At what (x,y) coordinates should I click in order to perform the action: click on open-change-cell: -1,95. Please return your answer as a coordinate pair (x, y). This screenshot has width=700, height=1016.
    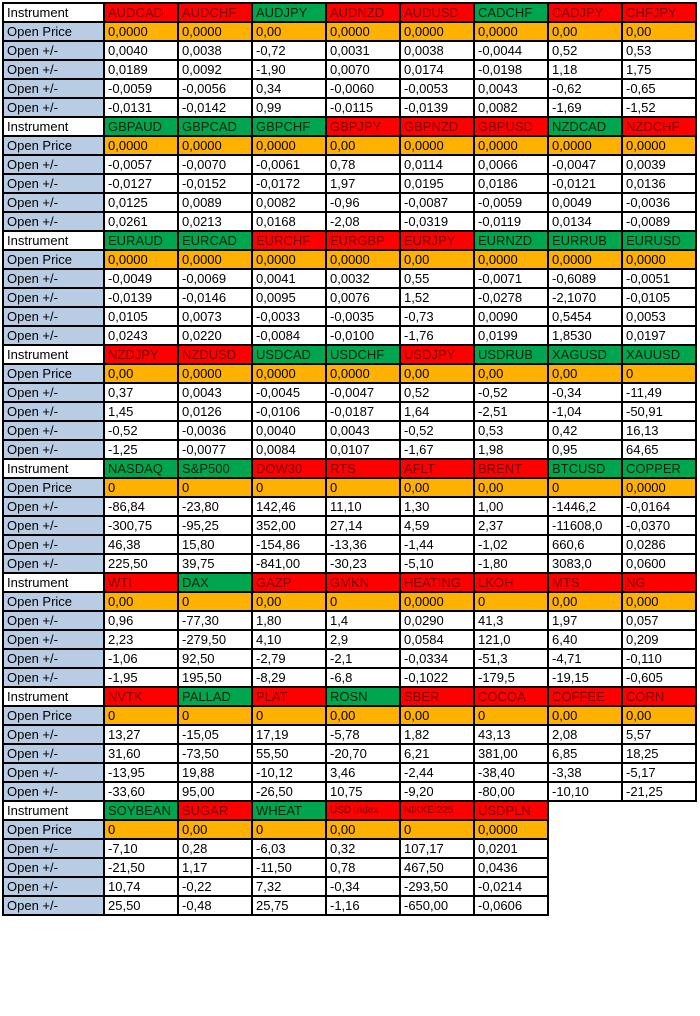
    Looking at the image, I should click on (141, 677).